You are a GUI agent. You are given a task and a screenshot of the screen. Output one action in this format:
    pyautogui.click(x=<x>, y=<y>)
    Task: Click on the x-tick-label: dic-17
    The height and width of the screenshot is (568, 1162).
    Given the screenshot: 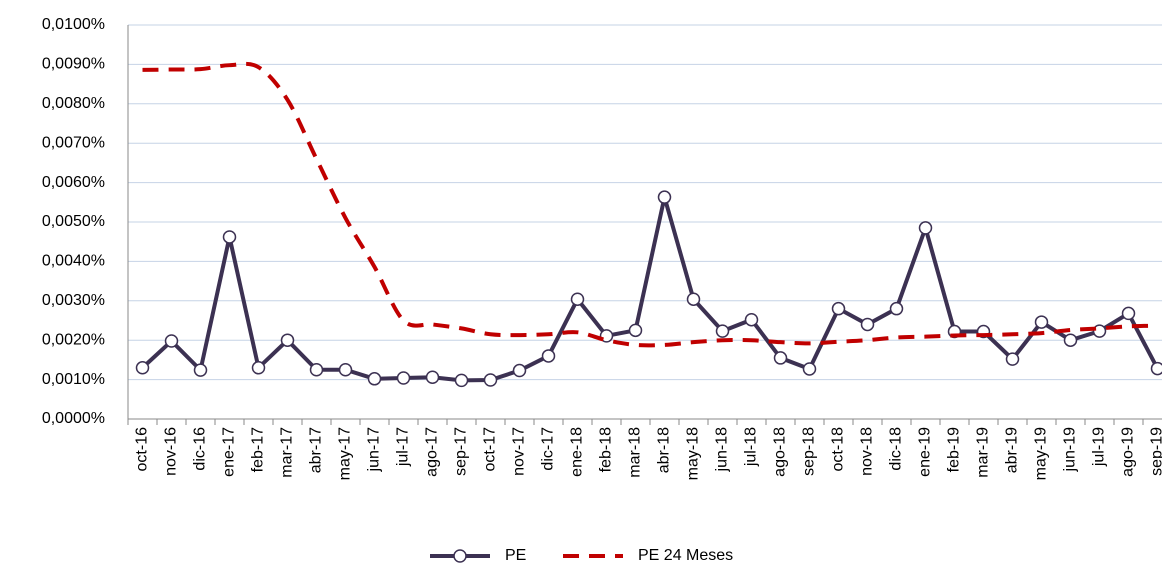 What is the action you would take?
    pyautogui.click(x=548, y=449)
    